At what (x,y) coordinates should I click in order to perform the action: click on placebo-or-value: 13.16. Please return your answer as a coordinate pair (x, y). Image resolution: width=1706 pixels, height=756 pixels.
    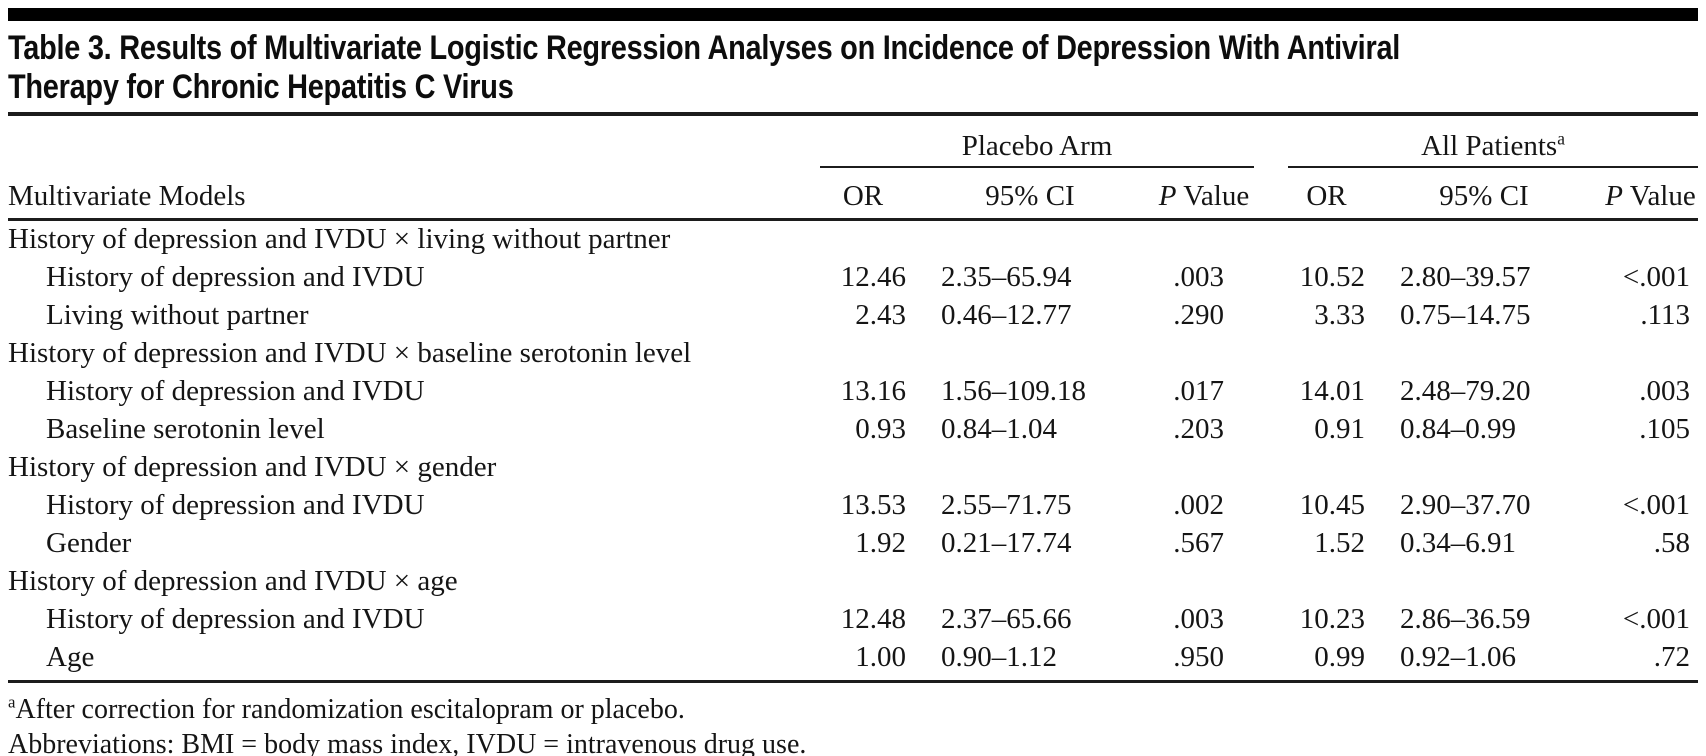
    Looking at the image, I should click on (873, 391).